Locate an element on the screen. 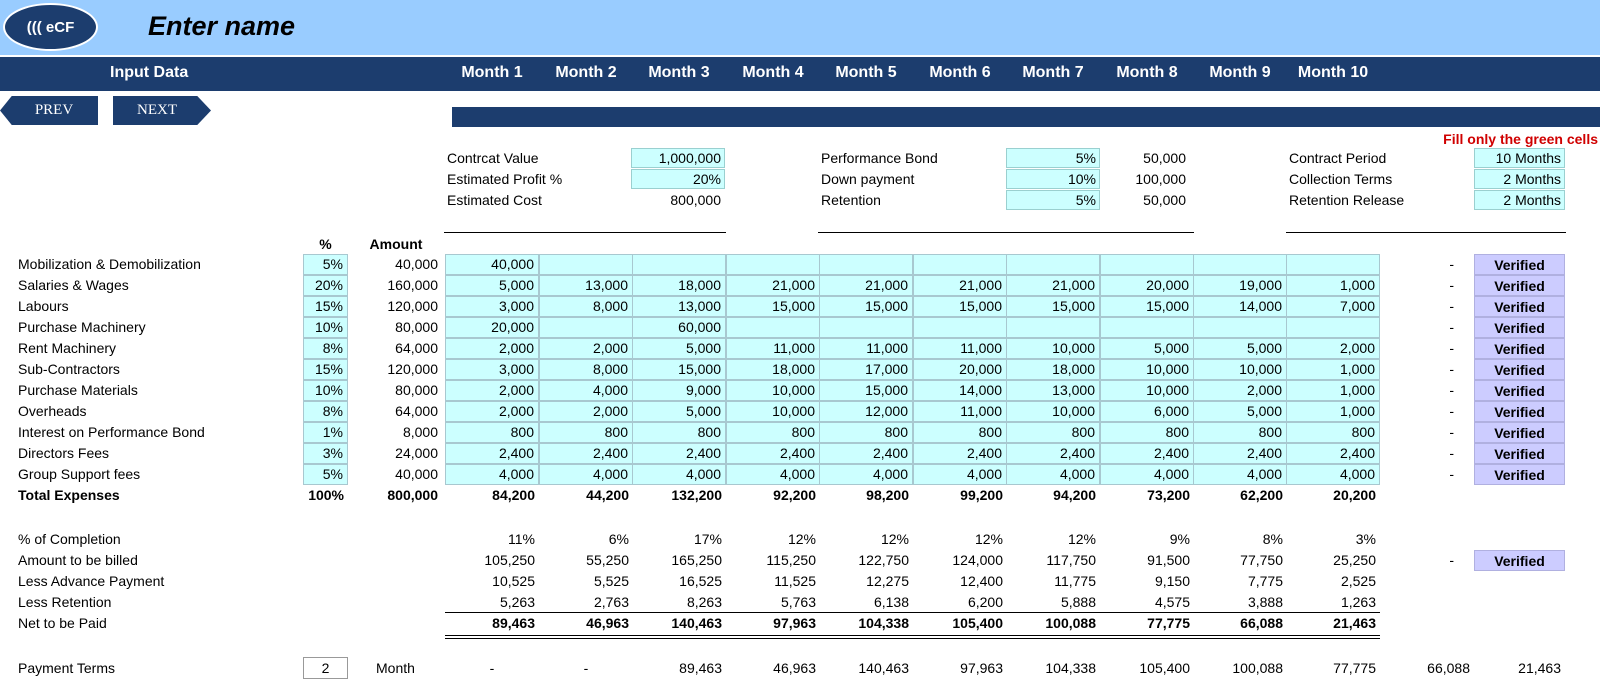 The height and width of the screenshot is (694, 1600). retention-input: 5% is located at coordinates (1053, 200).